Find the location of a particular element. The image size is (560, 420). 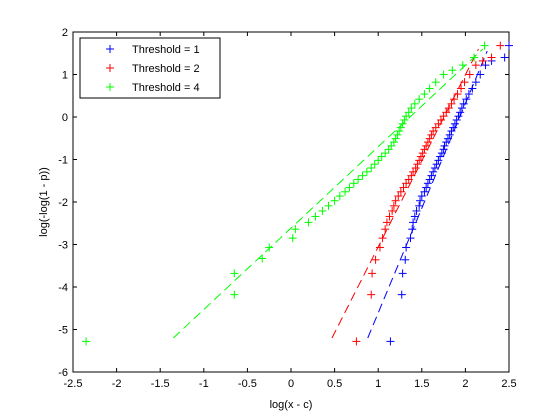

legend-entry-3: Threshold = 4 is located at coordinates (153, 88).